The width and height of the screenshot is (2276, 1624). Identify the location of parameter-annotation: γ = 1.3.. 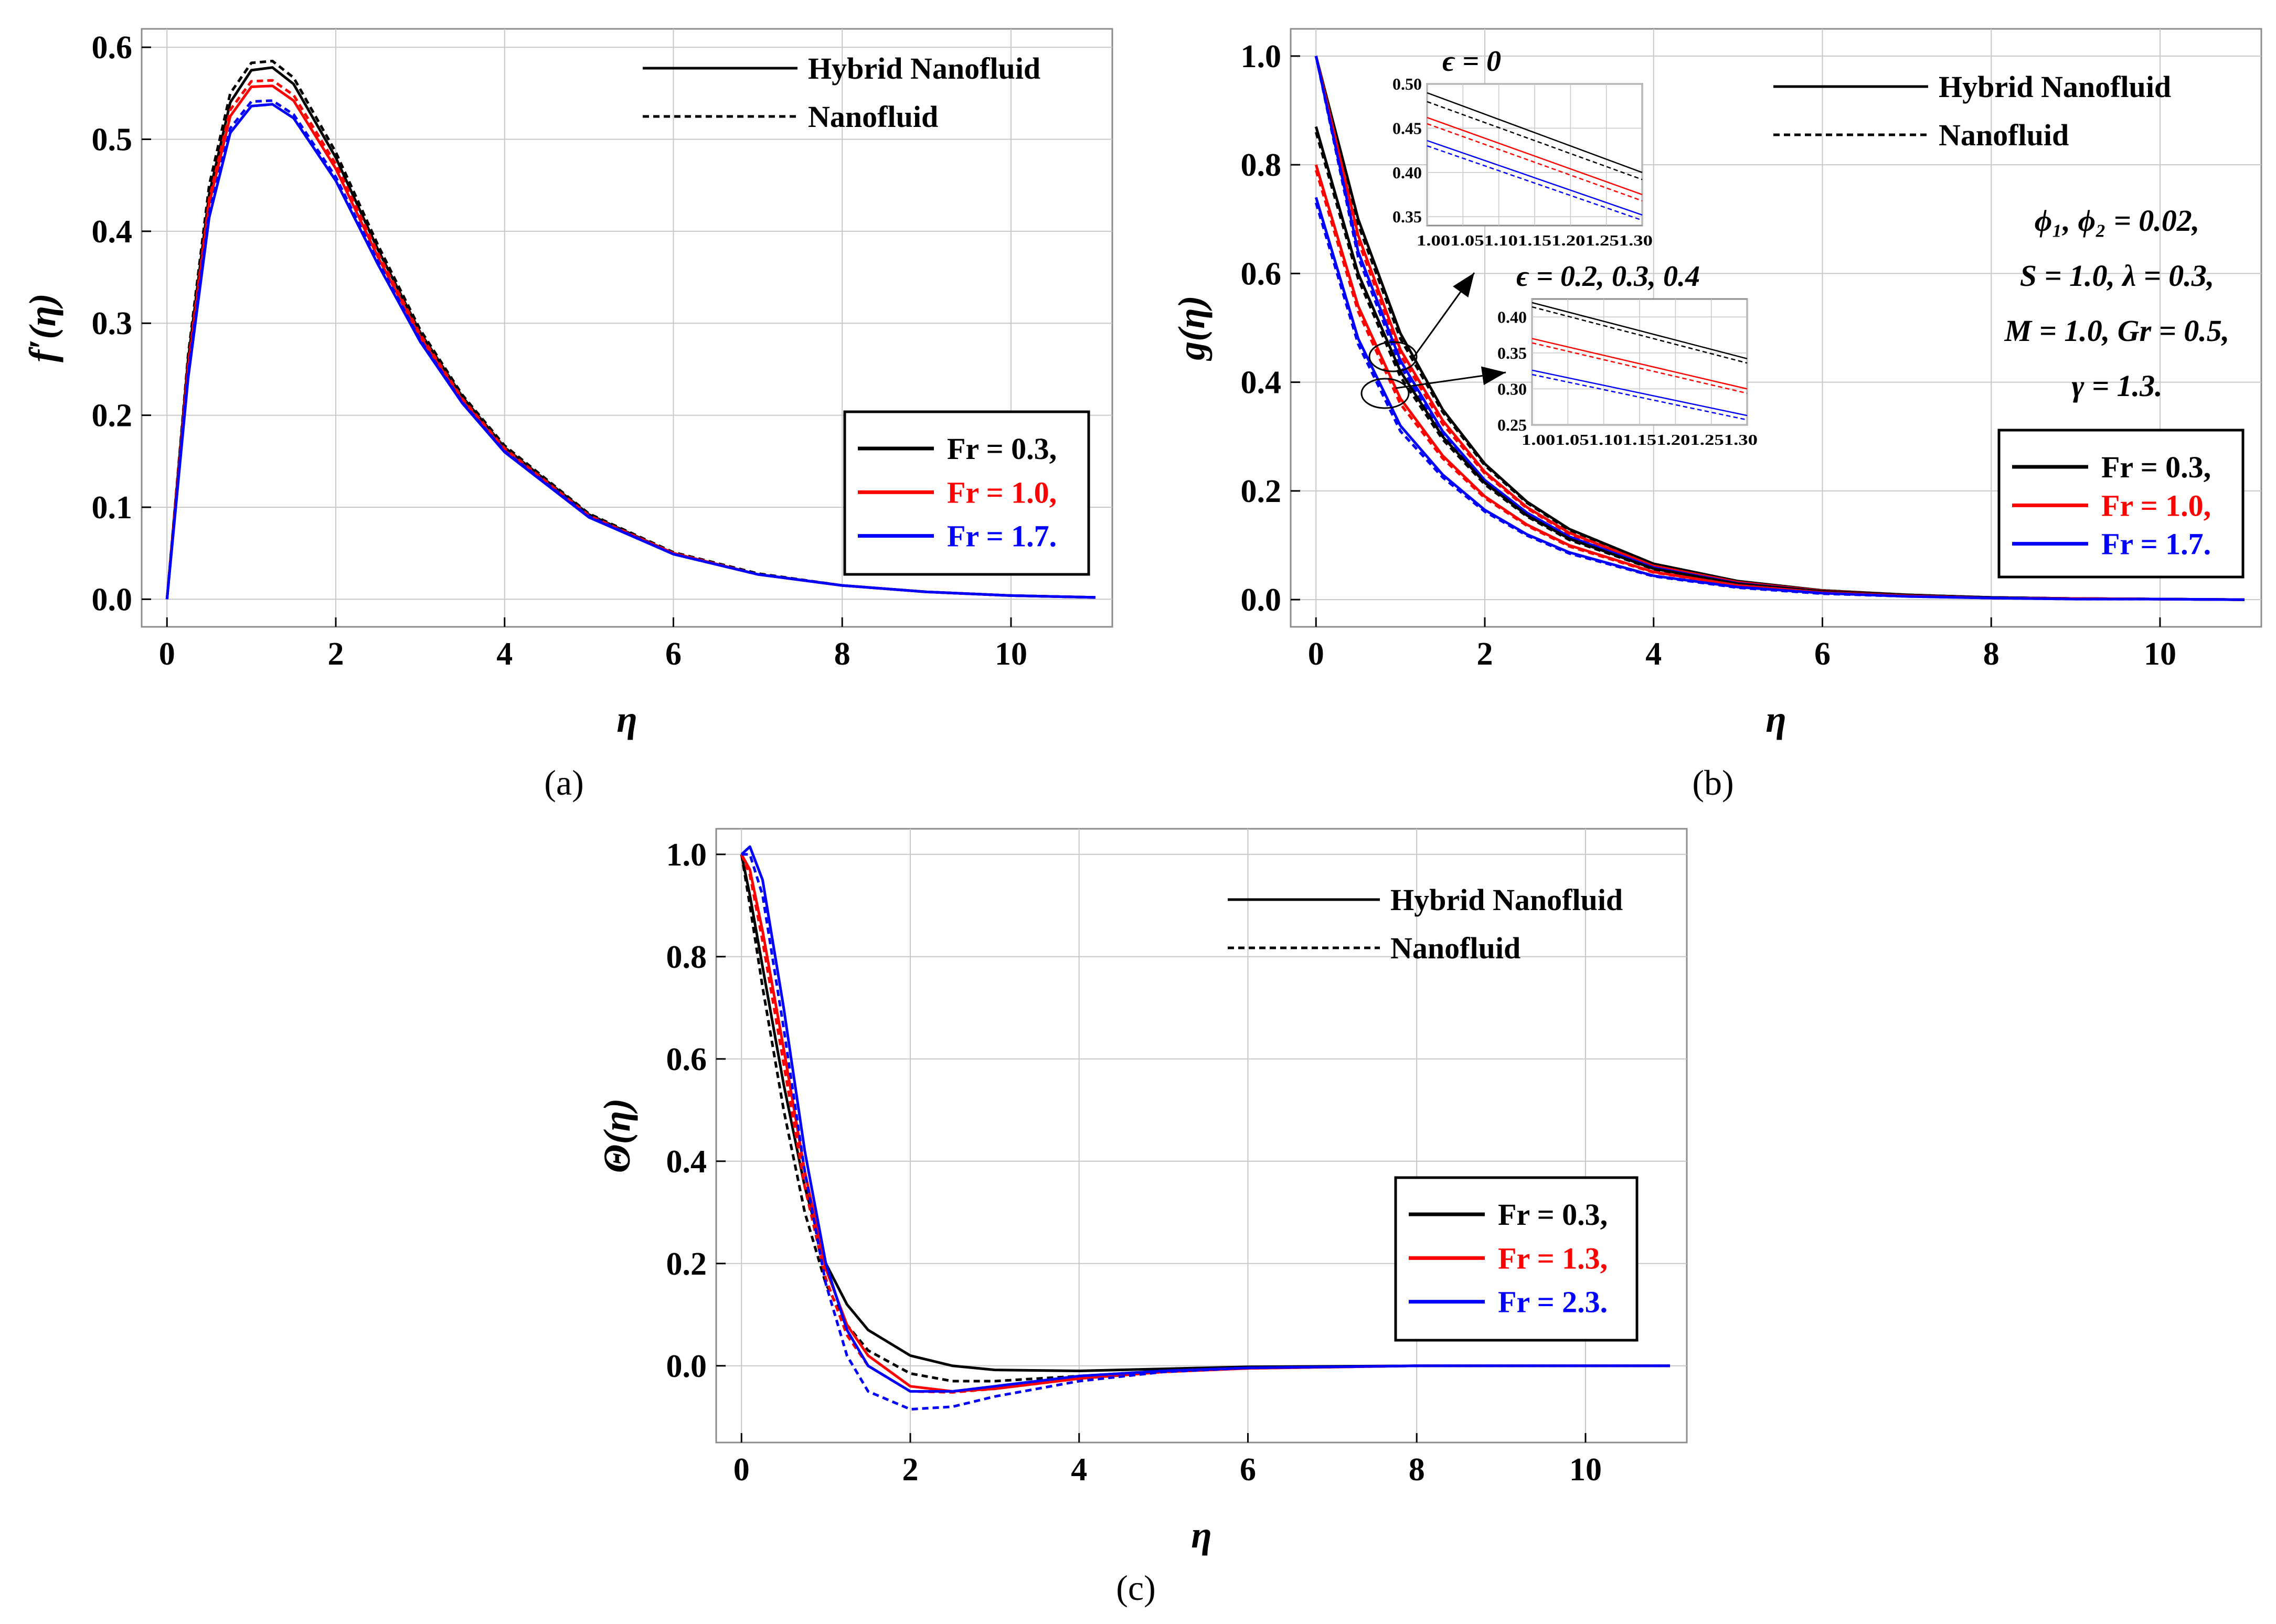
(2116, 386).